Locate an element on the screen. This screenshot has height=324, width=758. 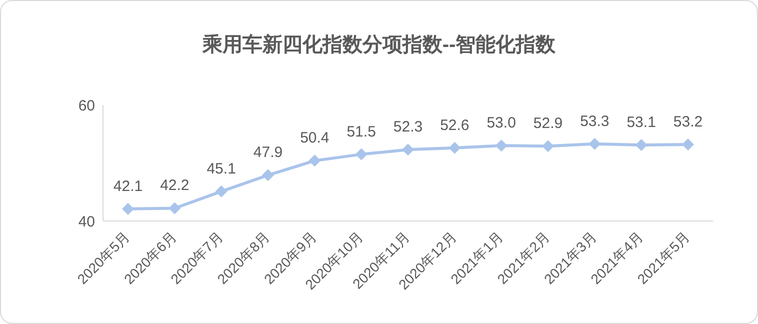
data-label: 53.1 is located at coordinates (641, 123).